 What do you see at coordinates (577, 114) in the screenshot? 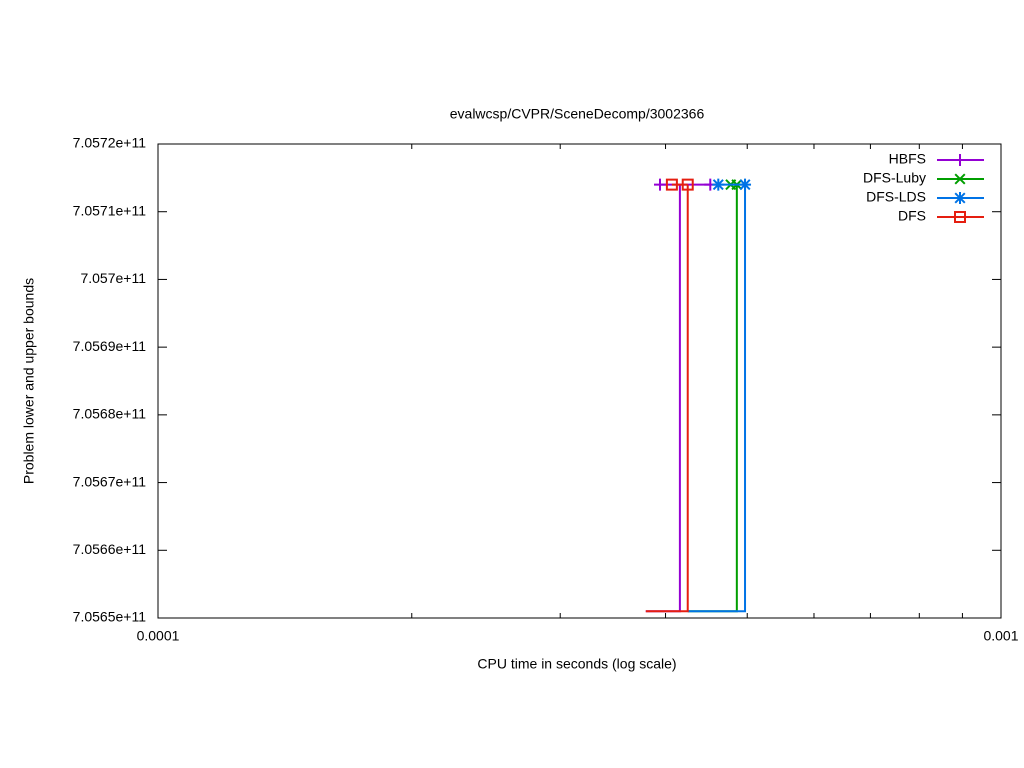
I see `chart-title: evalwcsp/CVPR/SceneDecomp/3002366` at bounding box center [577, 114].